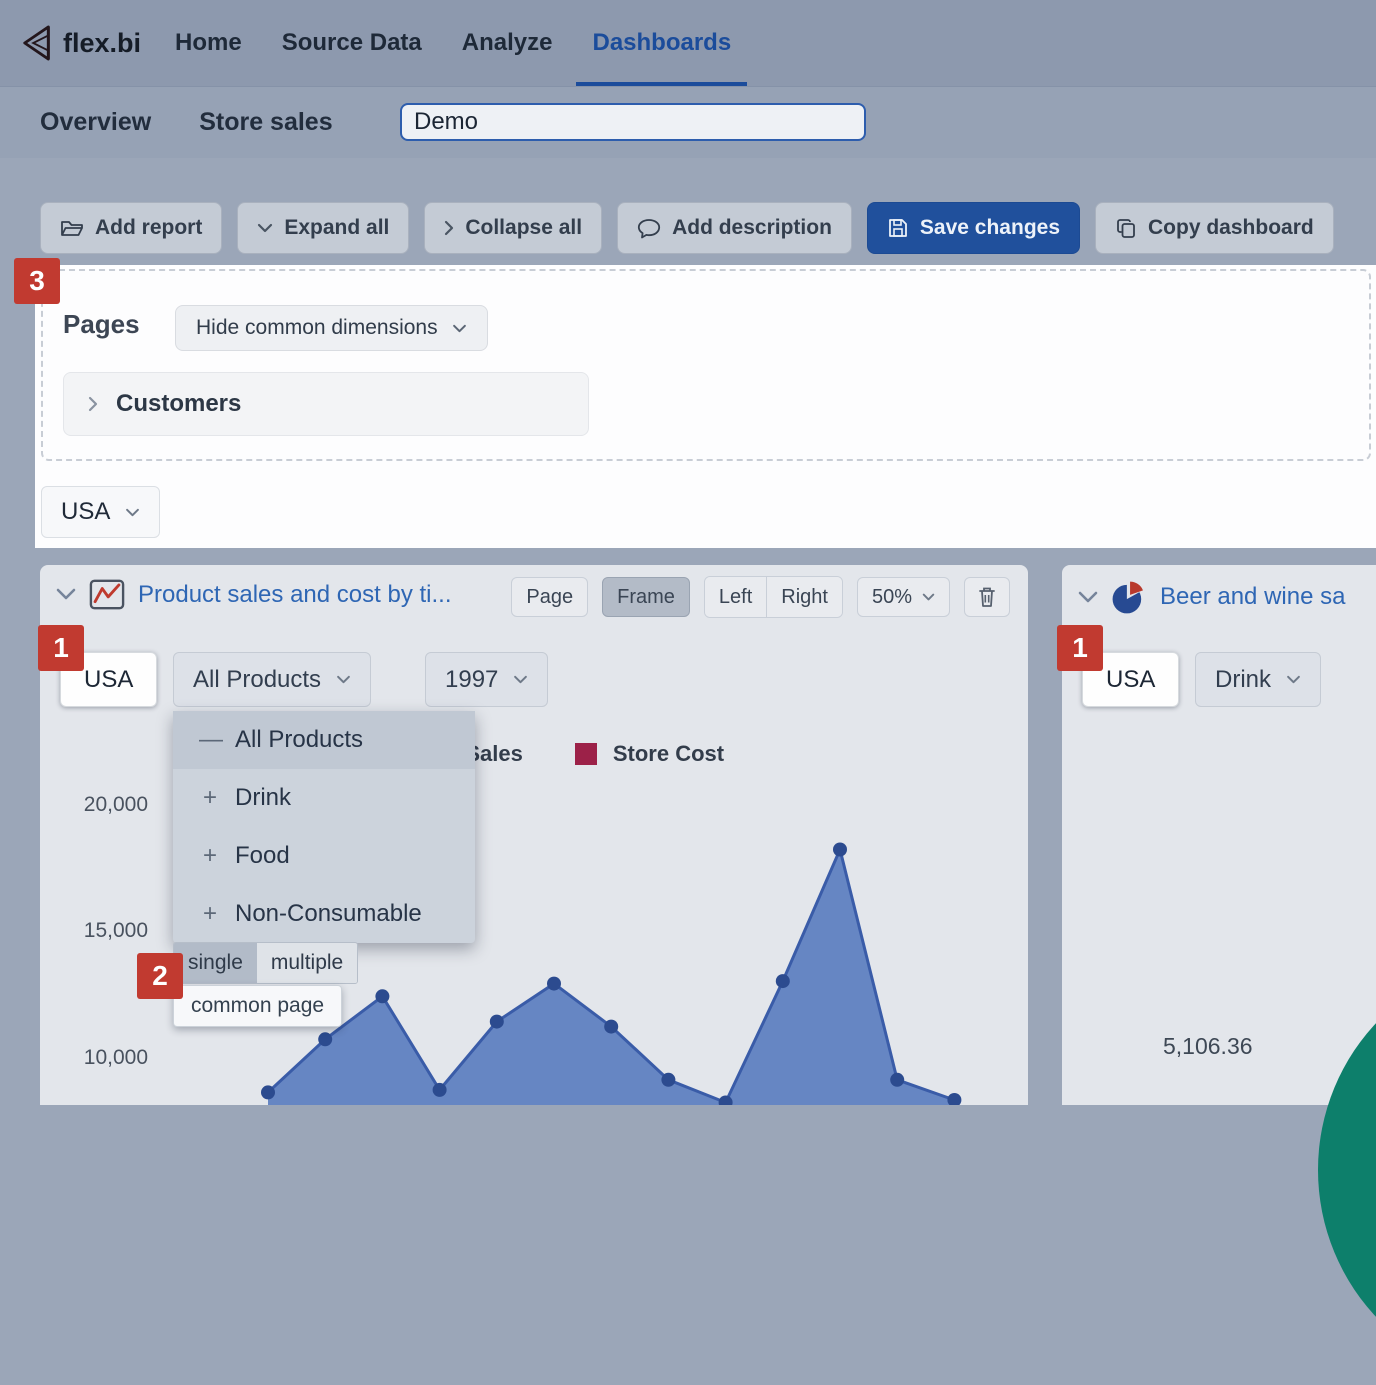 The image size is (1376, 1385). What do you see at coordinates (550, 597) in the screenshot?
I see `layout-page-button: Page` at bounding box center [550, 597].